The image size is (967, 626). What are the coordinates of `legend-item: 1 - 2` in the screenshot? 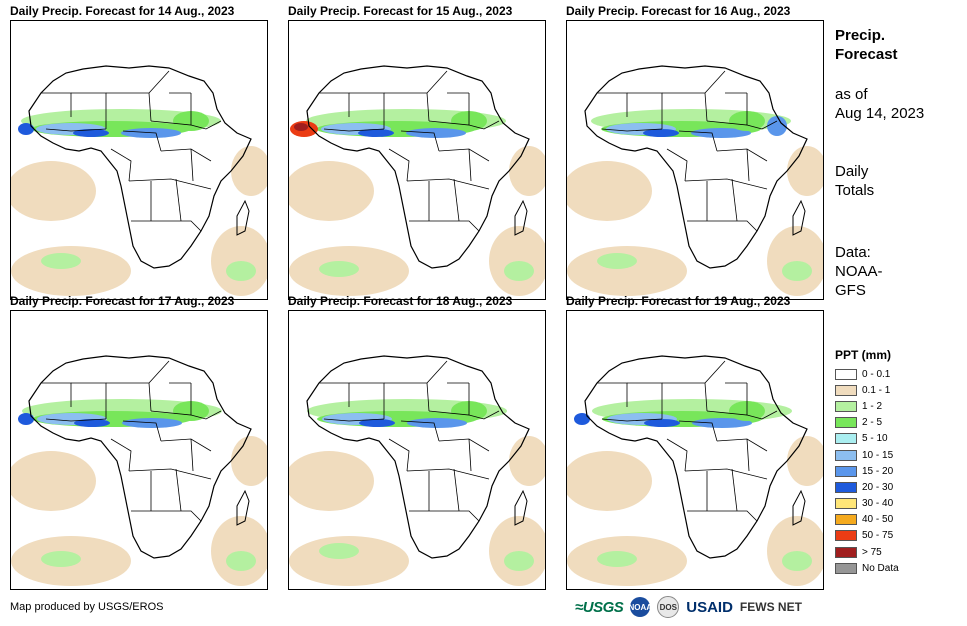 It's located at (897, 406).